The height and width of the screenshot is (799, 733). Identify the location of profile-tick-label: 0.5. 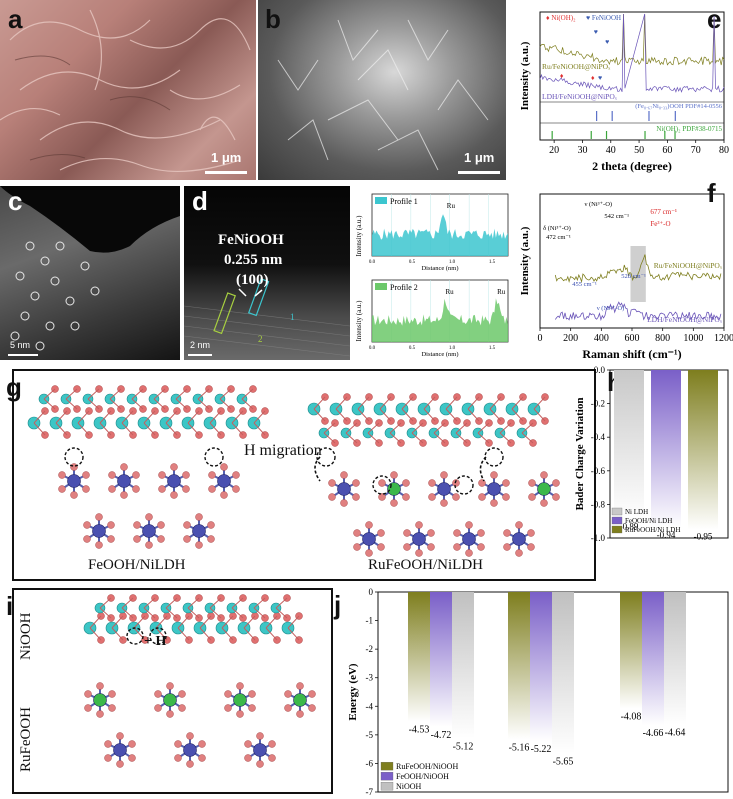
(412, 348).